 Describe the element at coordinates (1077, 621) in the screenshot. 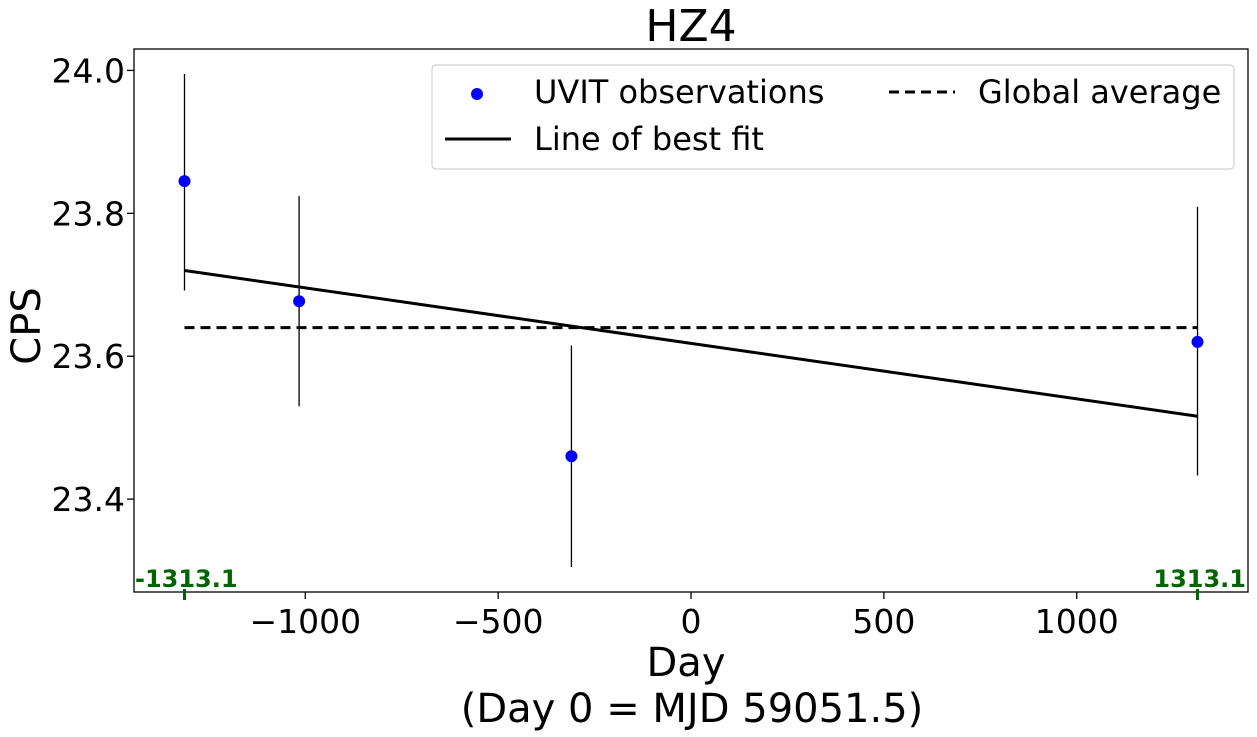

I see `x-tick-label: 1000` at that location.